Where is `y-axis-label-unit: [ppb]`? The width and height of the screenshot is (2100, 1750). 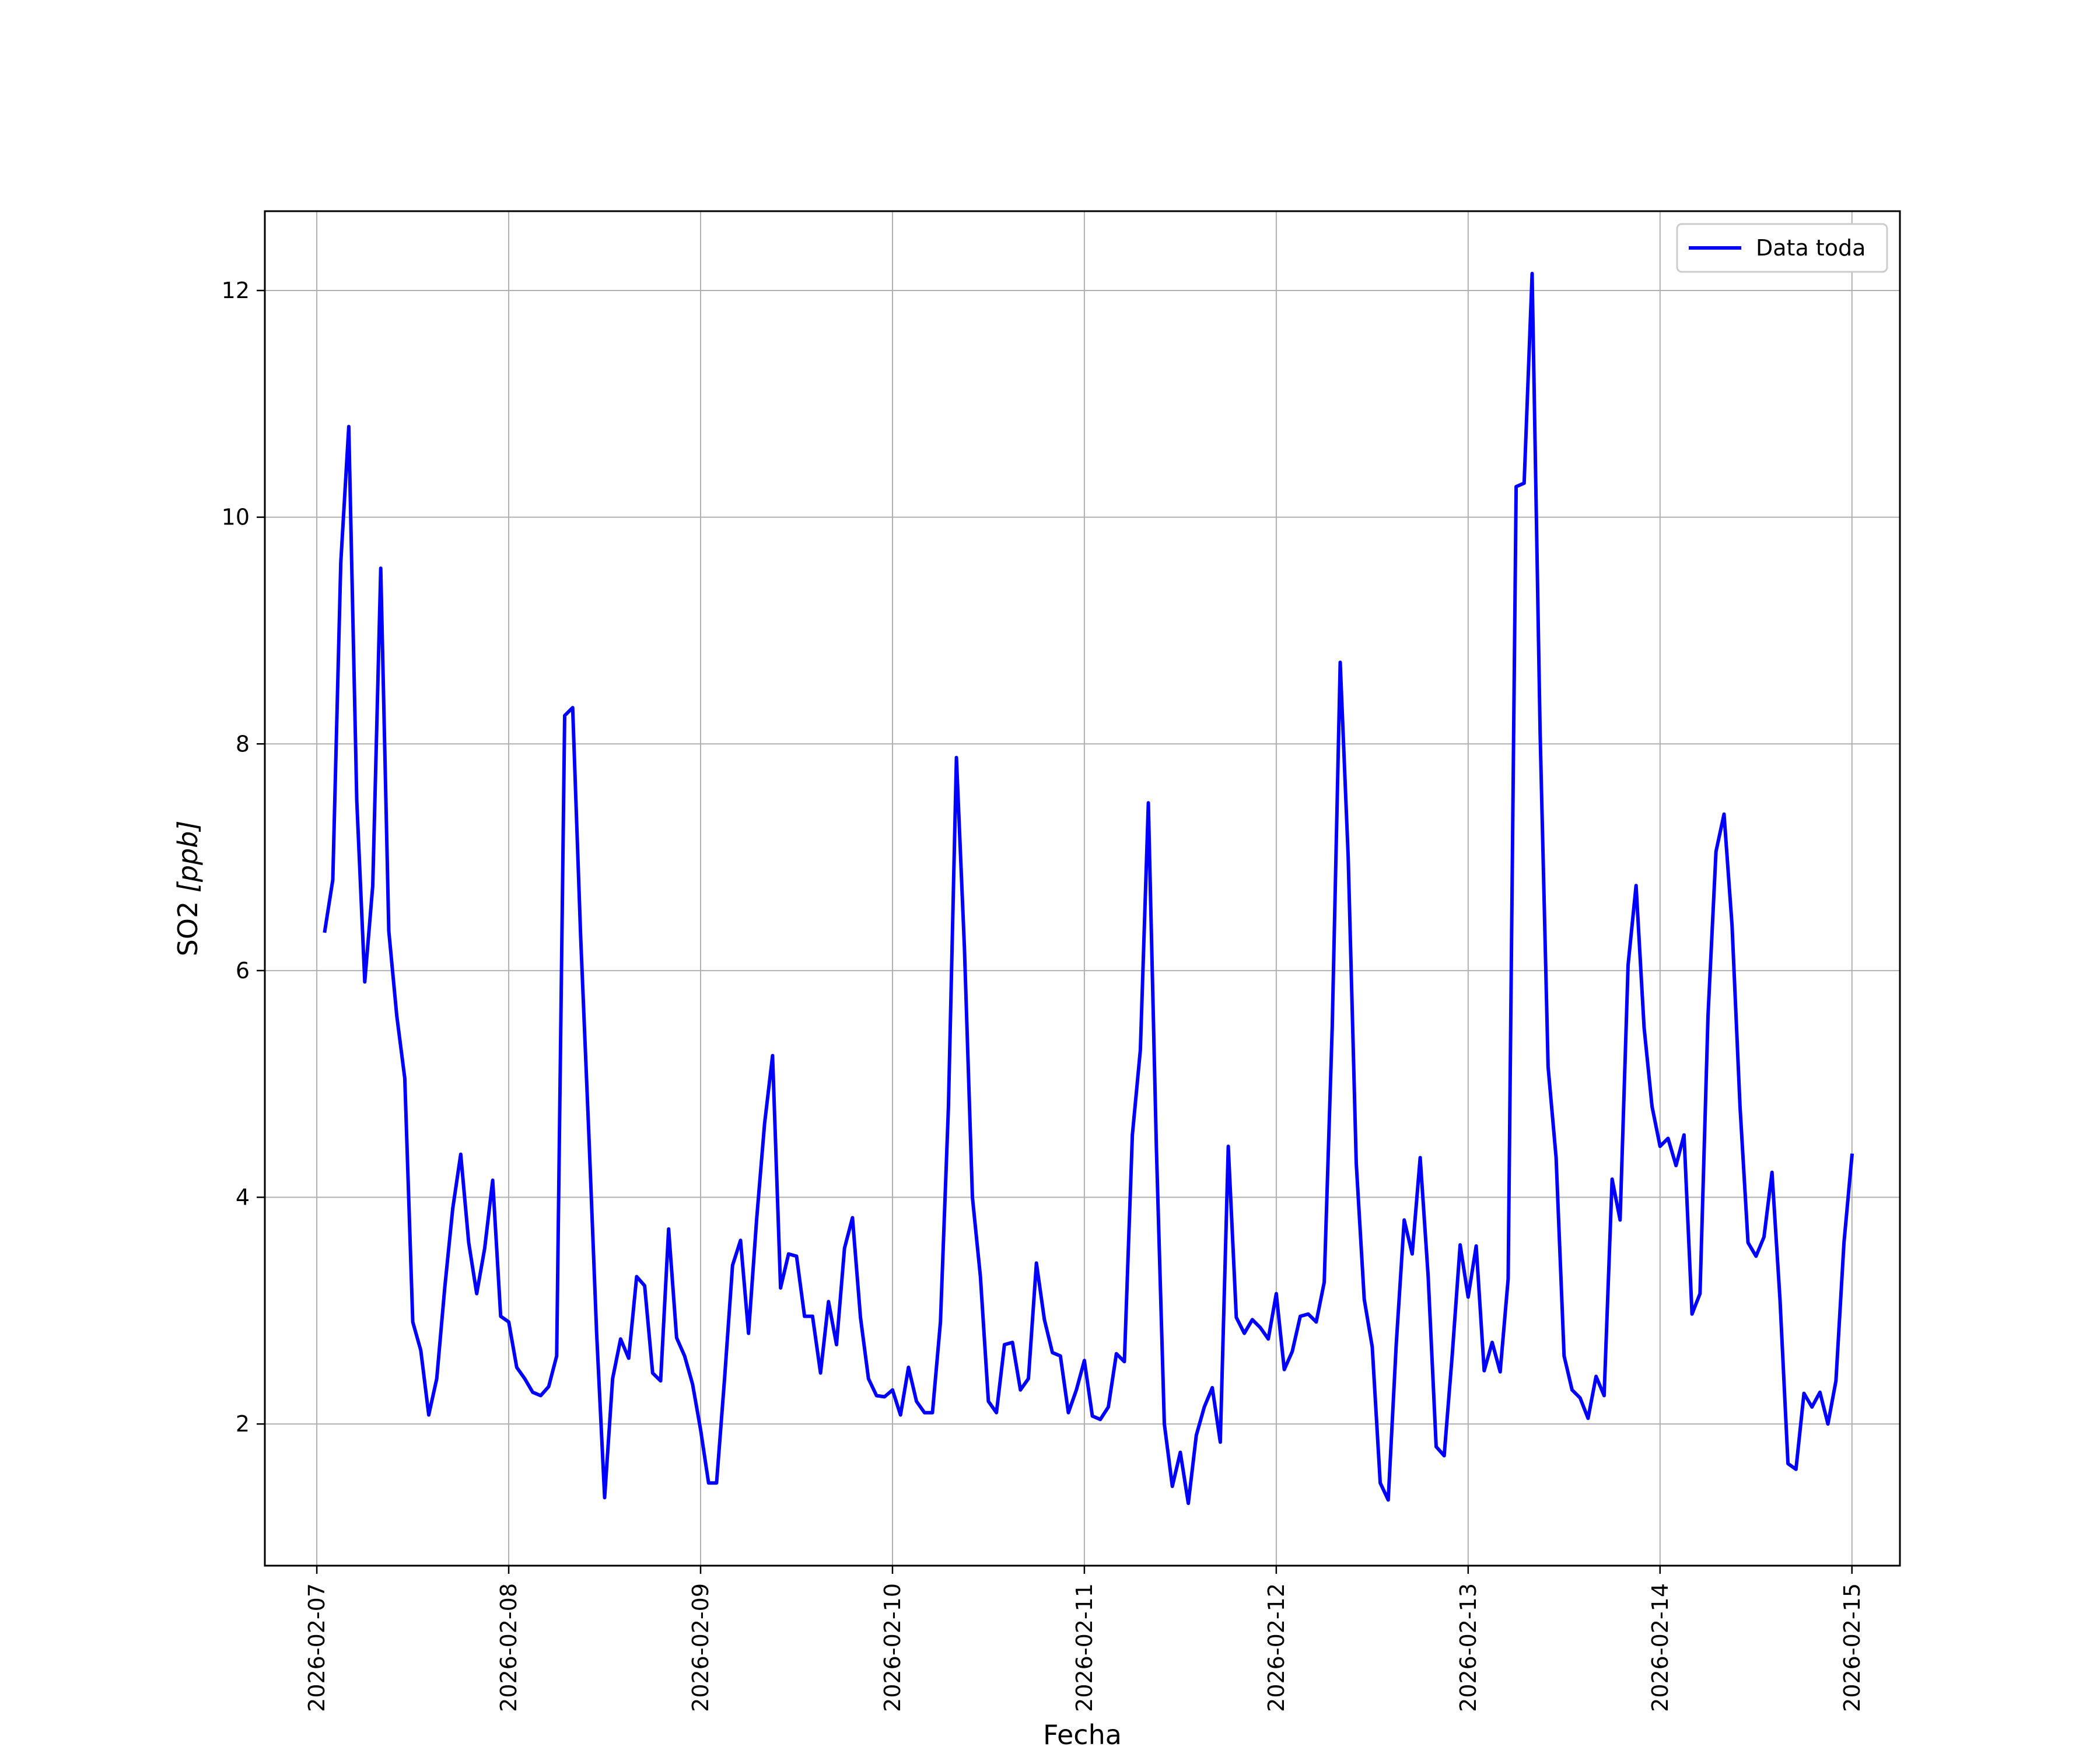 y-axis-label-unit: [ppb] is located at coordinates (188, 857).